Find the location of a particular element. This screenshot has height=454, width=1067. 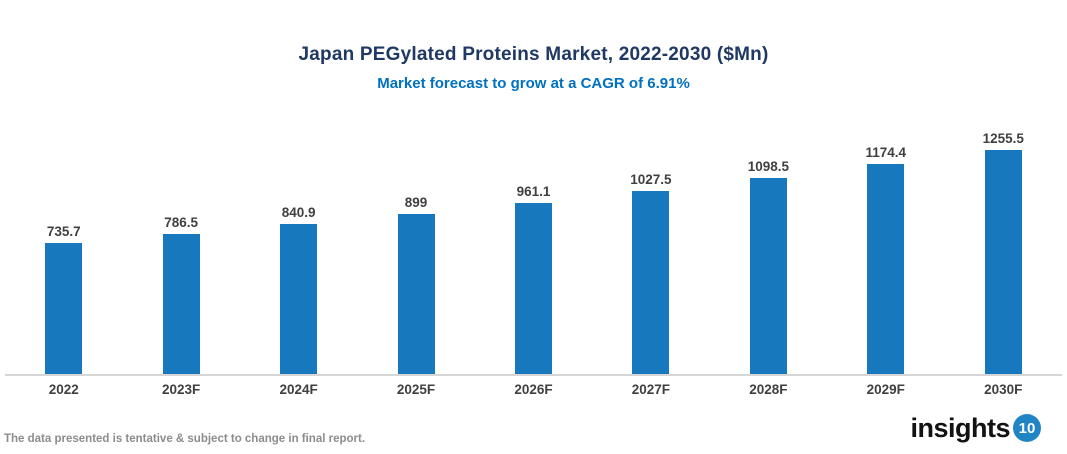

x-axis-label: 2026F is located at coordinates (533, 389).